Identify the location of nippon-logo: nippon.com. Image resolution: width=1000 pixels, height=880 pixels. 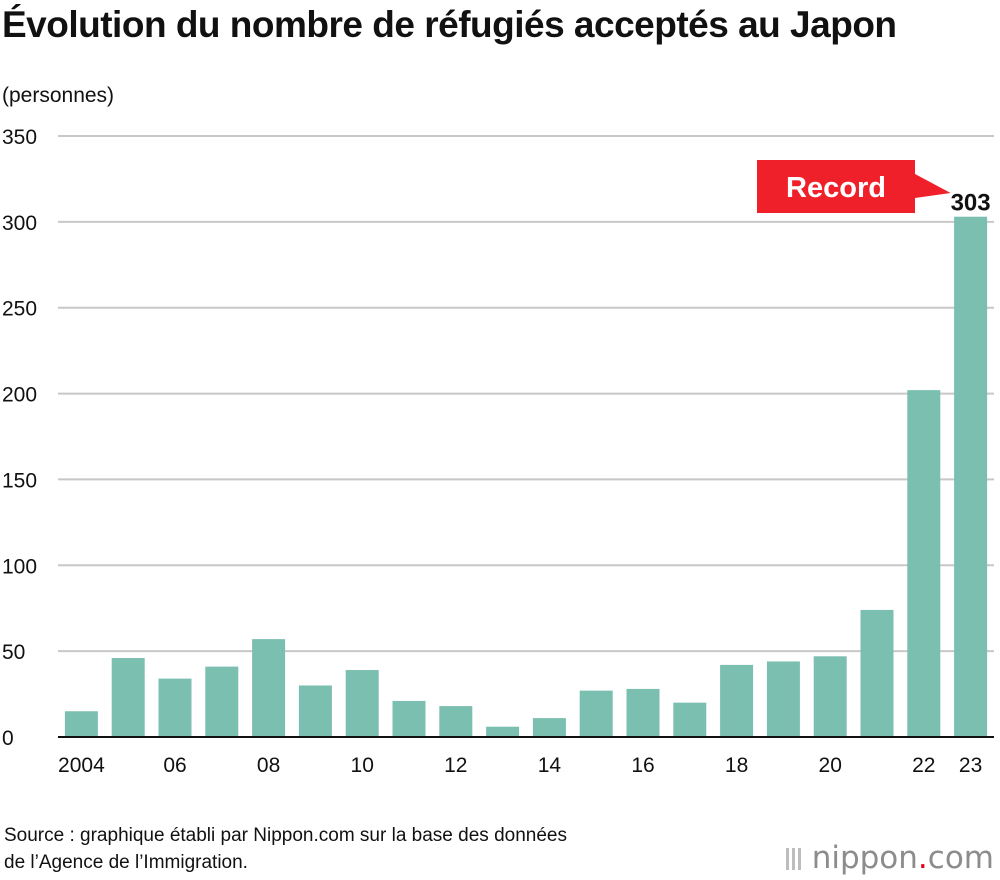
(889, 859).